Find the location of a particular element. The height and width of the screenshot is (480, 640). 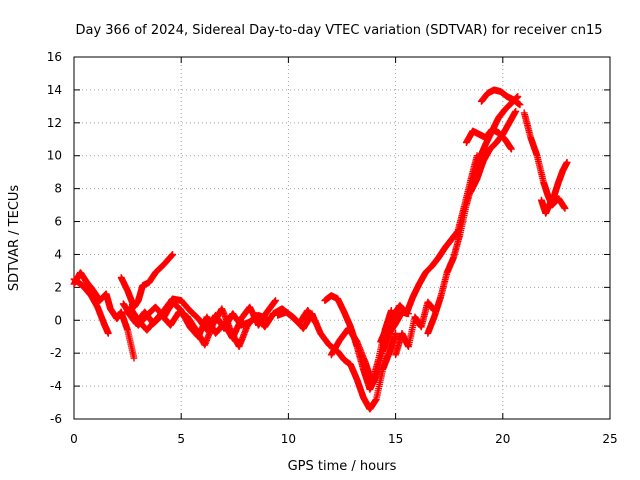

x-tick-label: 25 is located at coordinates (609, 439).